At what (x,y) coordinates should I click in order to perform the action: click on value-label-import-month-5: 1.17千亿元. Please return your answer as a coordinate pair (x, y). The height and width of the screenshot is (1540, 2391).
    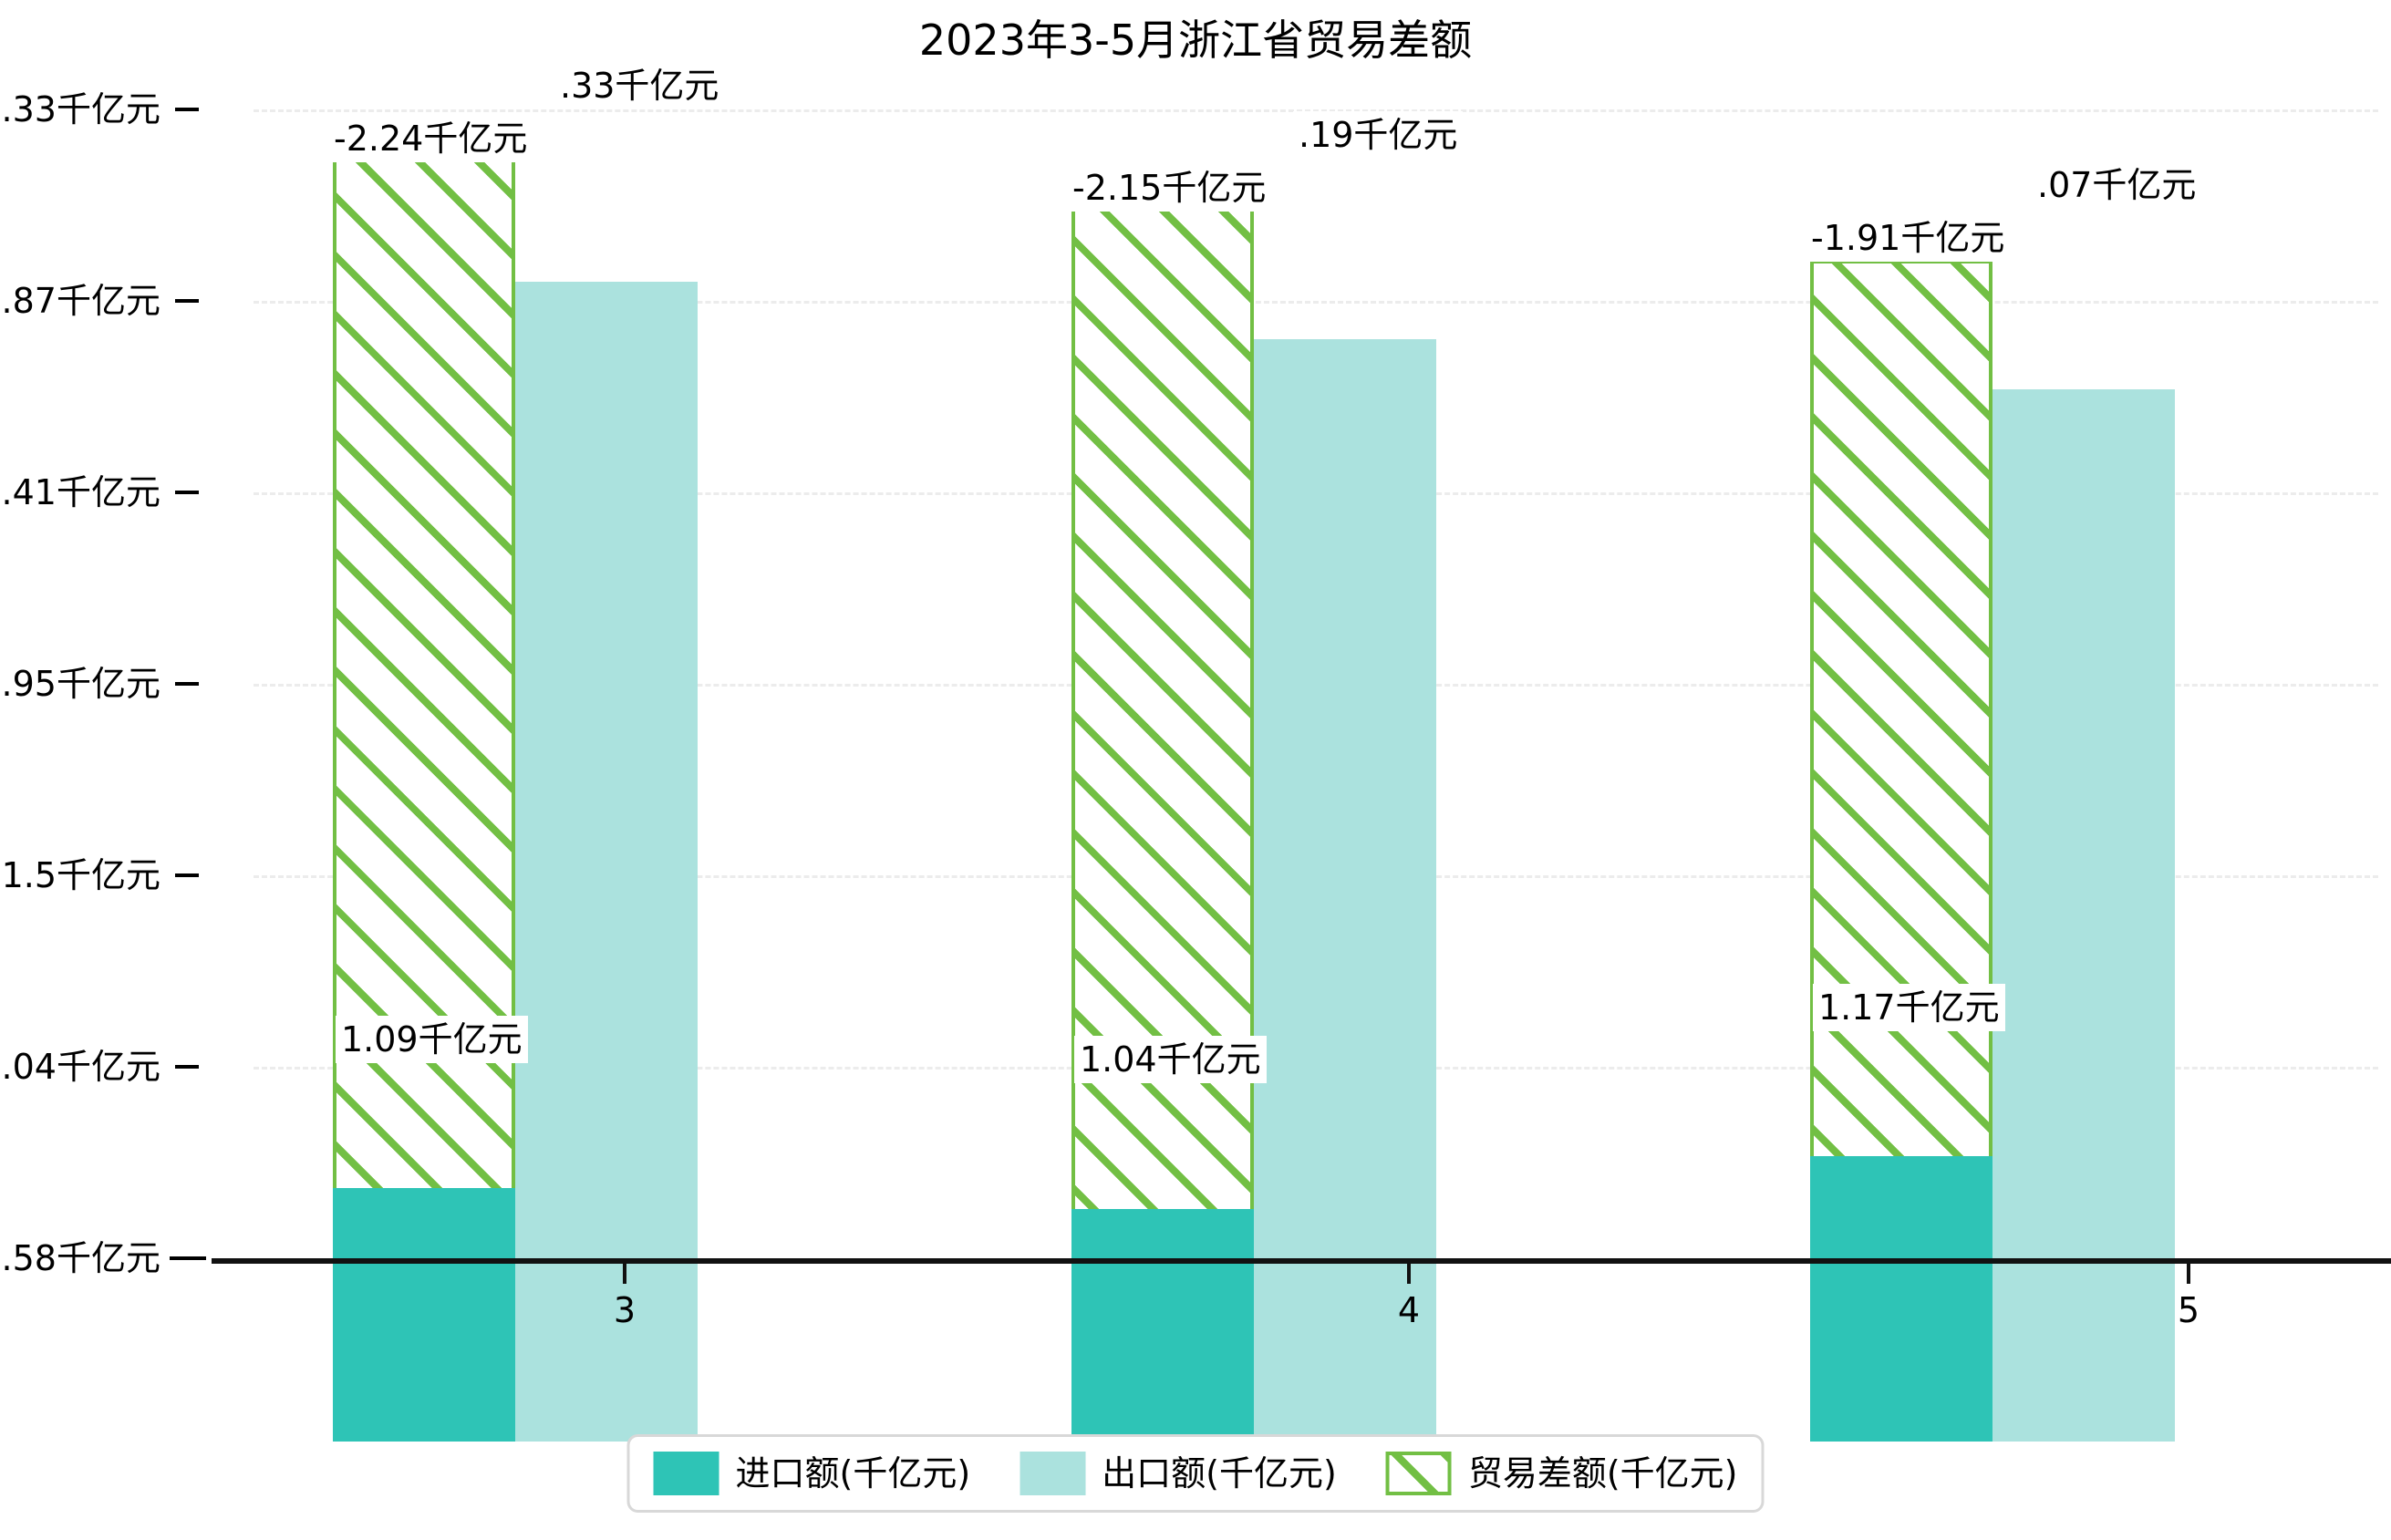
    Looking at the image, I should click on (1909, 1007).